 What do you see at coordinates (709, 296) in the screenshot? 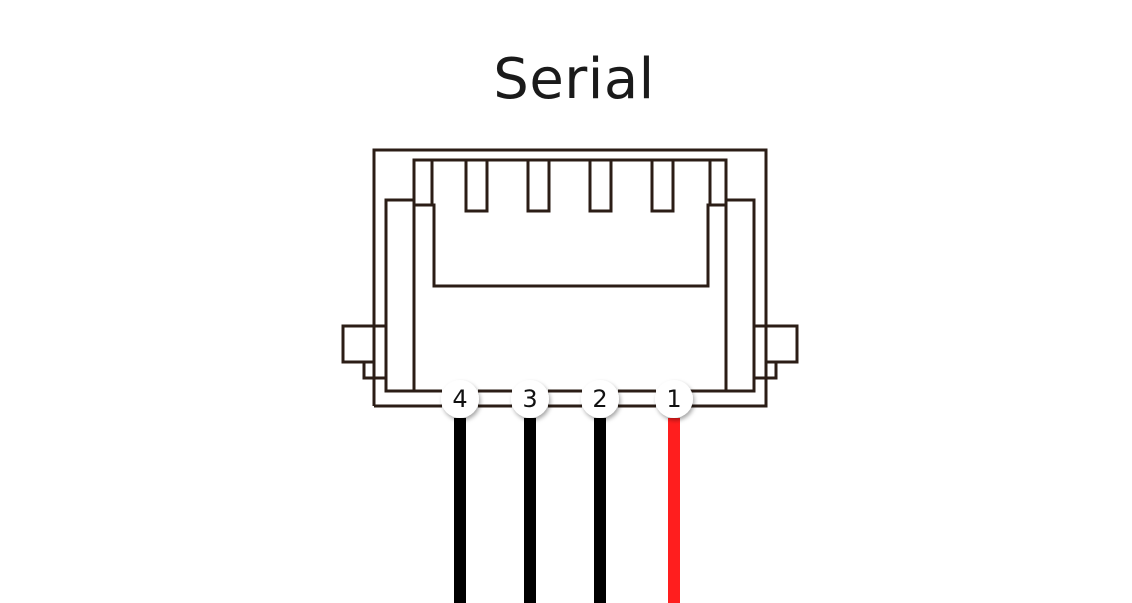
I see `housing-inner-wall-right` at bounding box center [709, 296].